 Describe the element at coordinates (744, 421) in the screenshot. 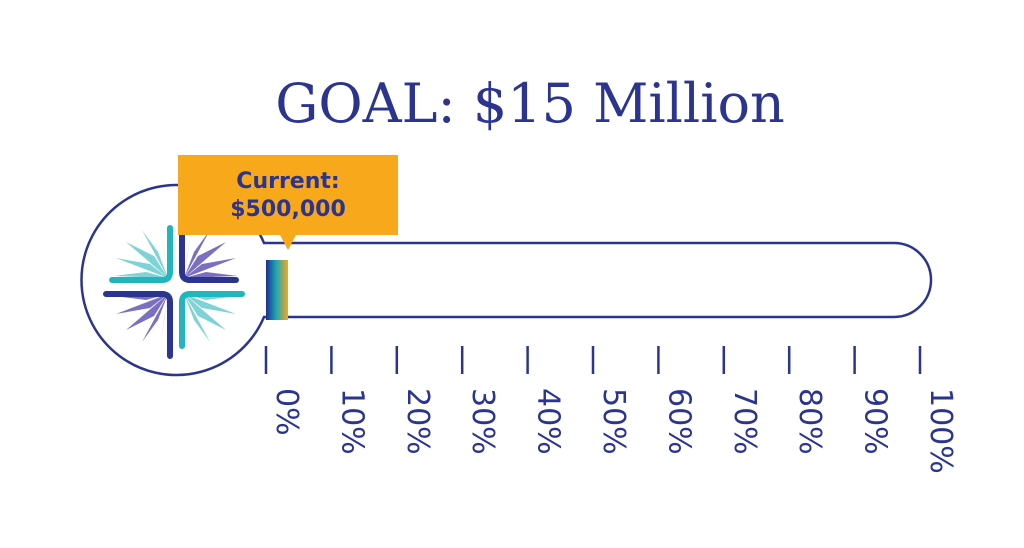

I see `axis-tick-label: 70%` at that location.